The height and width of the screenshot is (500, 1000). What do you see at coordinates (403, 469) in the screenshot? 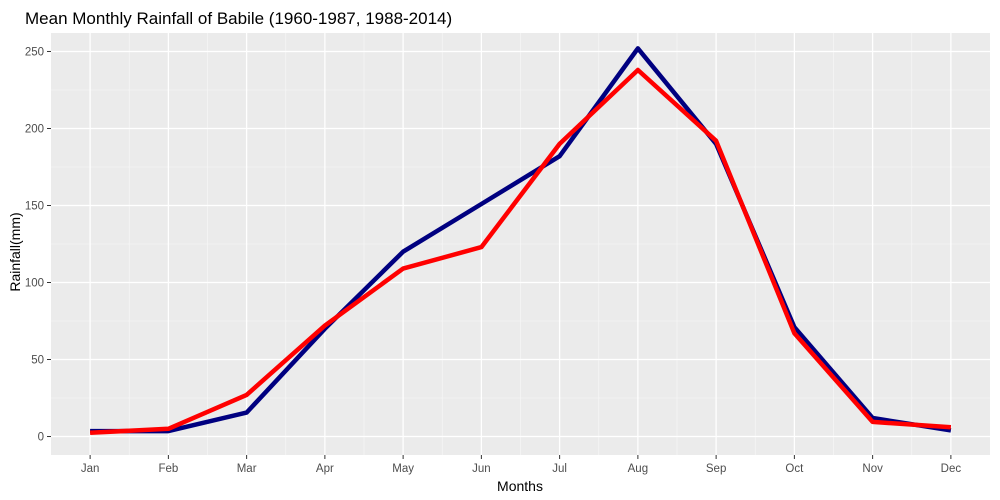
I see `x-tick-label-may: May` at bounding box center [403, 469].